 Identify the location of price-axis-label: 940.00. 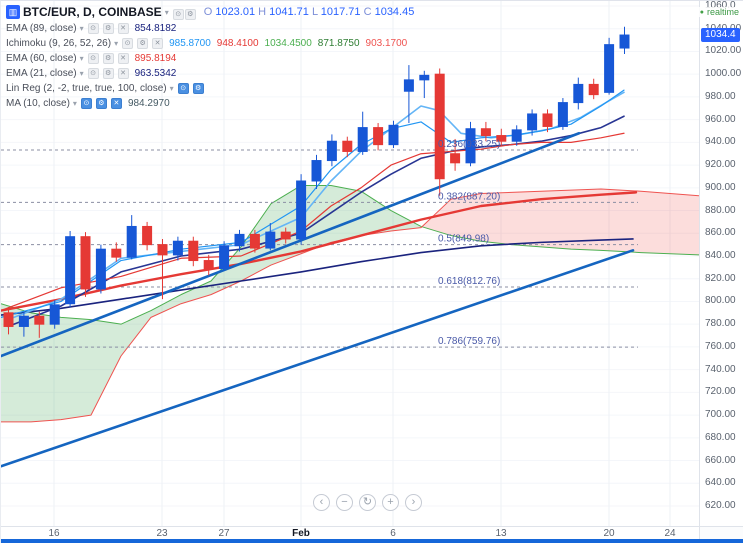
(720, 142).